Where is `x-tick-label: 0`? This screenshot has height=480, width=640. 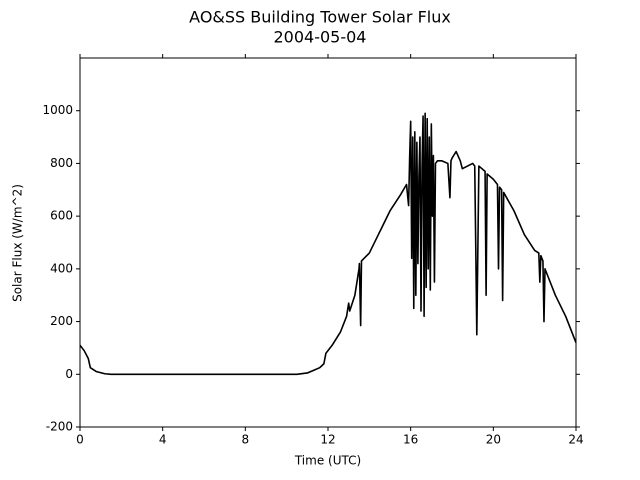
x-tick-label: 0 is located at coordinates (80, 440).